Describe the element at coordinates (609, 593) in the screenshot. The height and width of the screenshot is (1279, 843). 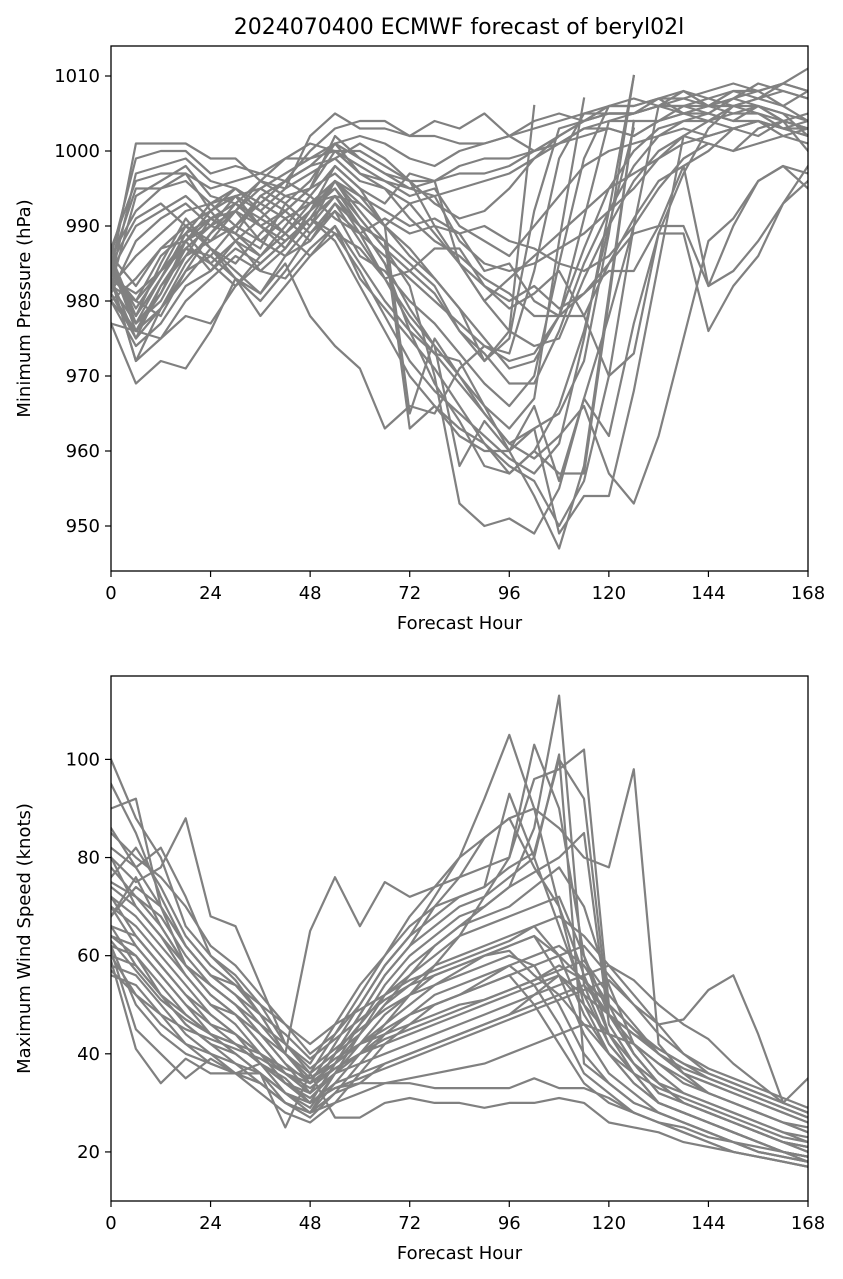
I see `pressure-x-tick-label: 120` at that location.